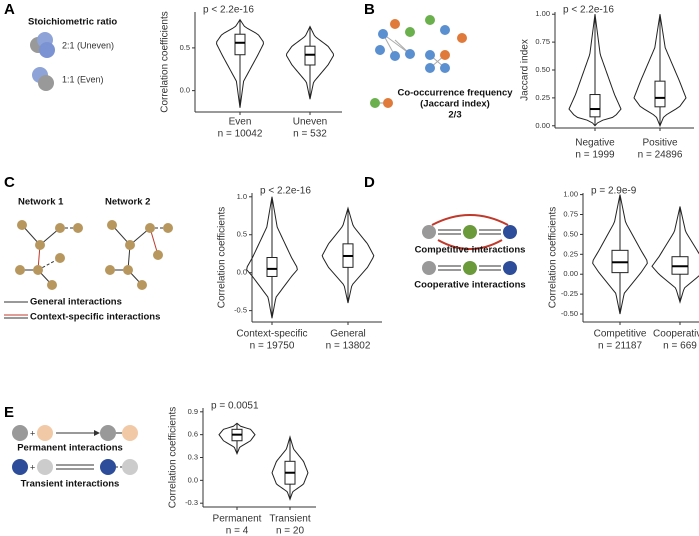  I want to click on label: Stoichiometric ratio, so click(72, 22).